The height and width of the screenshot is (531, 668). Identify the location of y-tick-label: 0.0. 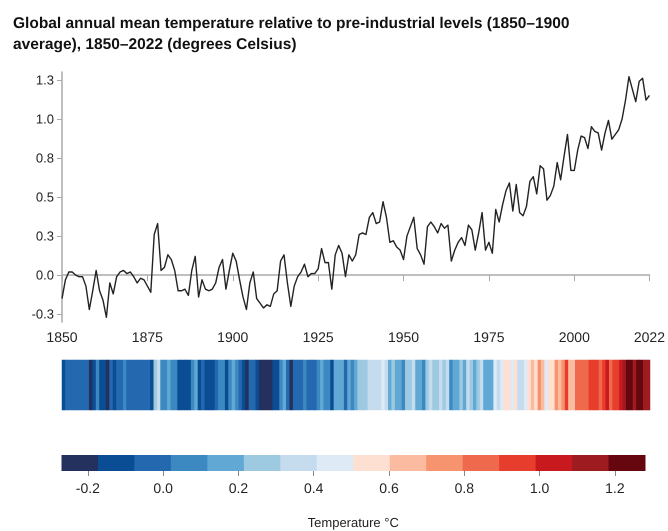
(45, 275).